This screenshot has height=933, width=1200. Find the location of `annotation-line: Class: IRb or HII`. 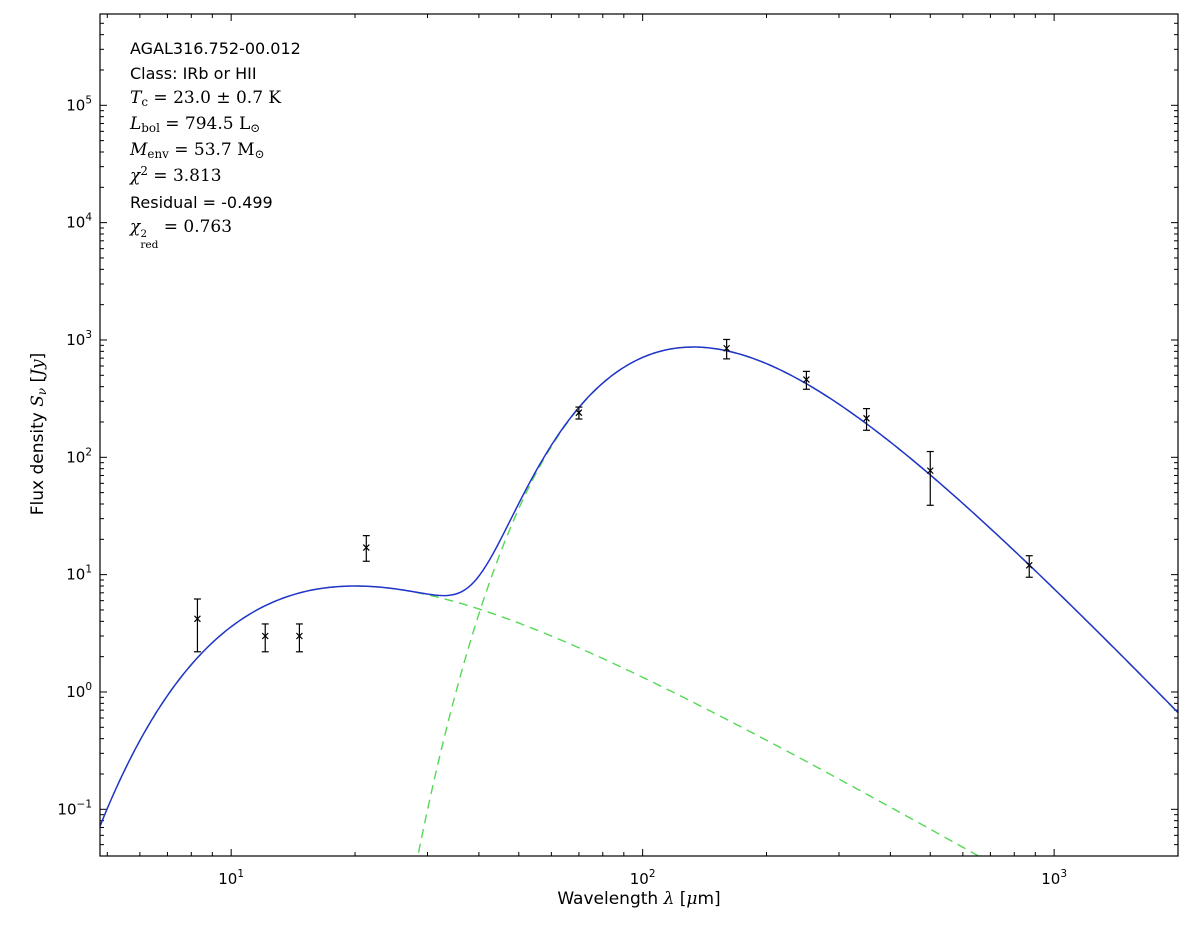

annotation-line: Class: IRb or HII is located at coordinates (215, 73).